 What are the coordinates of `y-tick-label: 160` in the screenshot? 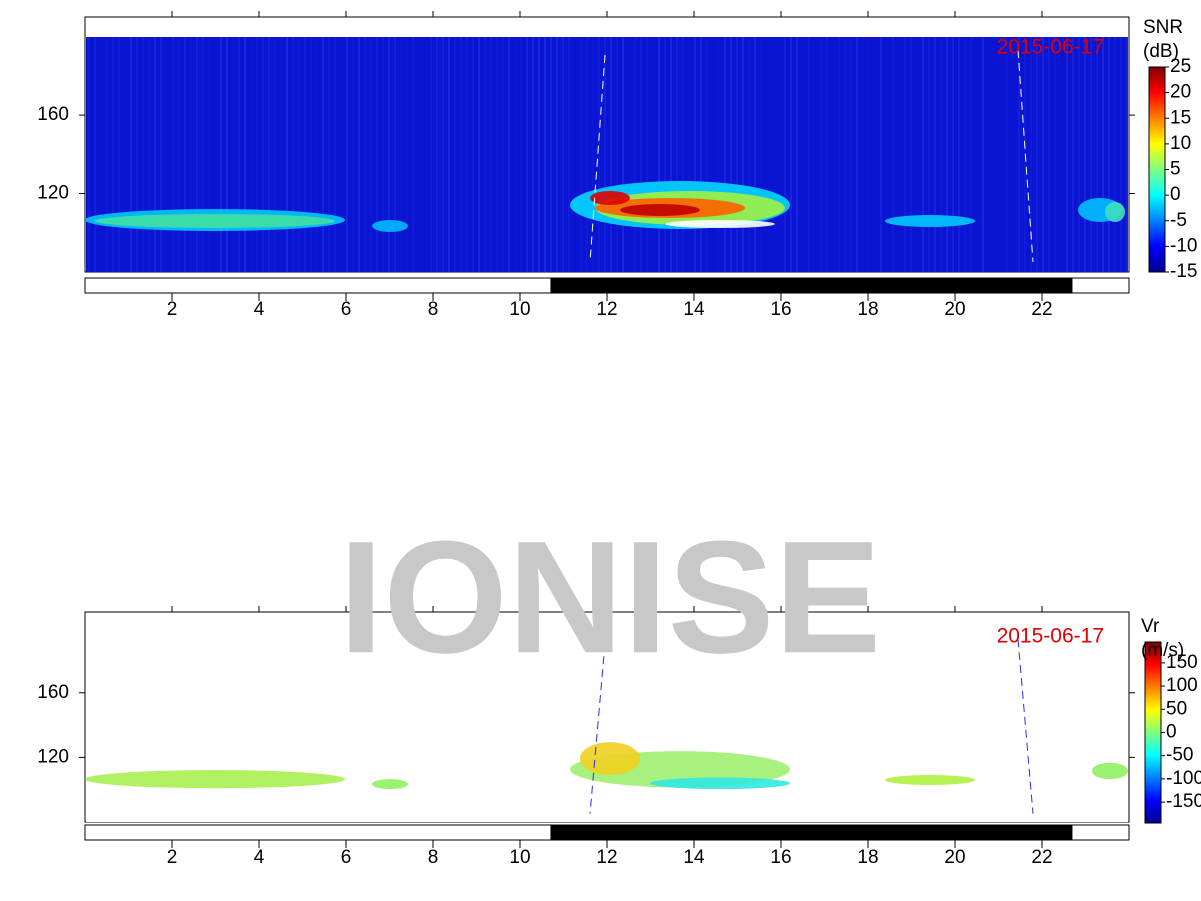 It's located at (53, 692).